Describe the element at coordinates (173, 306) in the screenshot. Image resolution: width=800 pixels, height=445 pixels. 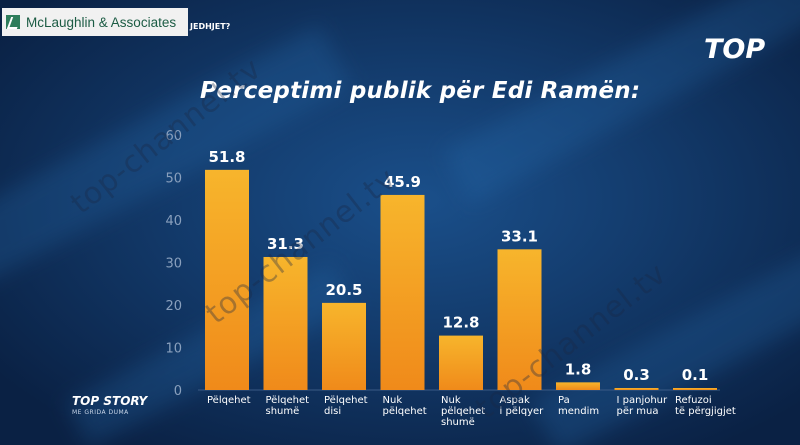
I see `y-tick-label: 20` at that location.